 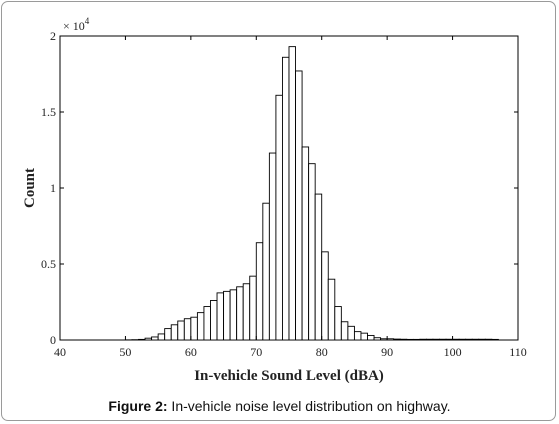 I want to click on y-axis-label: Count, so click(x=30, y=188).